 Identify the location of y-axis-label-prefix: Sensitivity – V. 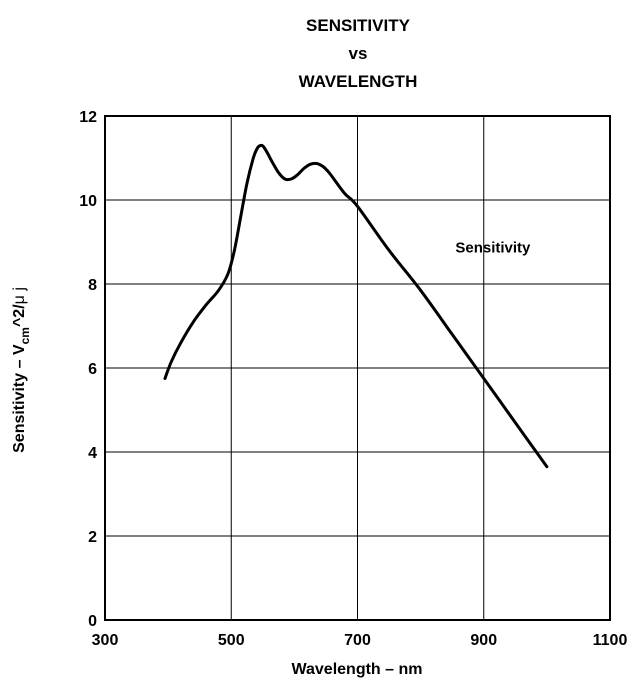
(19, 398).